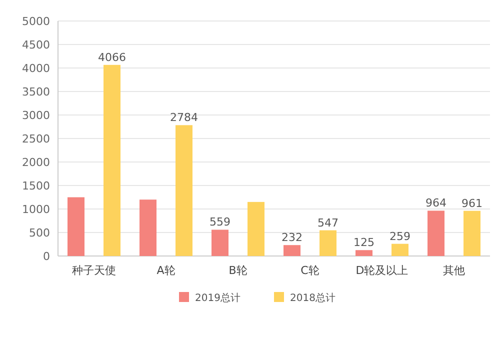  I want to click on y-tick-label: 0, so click(46, 256).